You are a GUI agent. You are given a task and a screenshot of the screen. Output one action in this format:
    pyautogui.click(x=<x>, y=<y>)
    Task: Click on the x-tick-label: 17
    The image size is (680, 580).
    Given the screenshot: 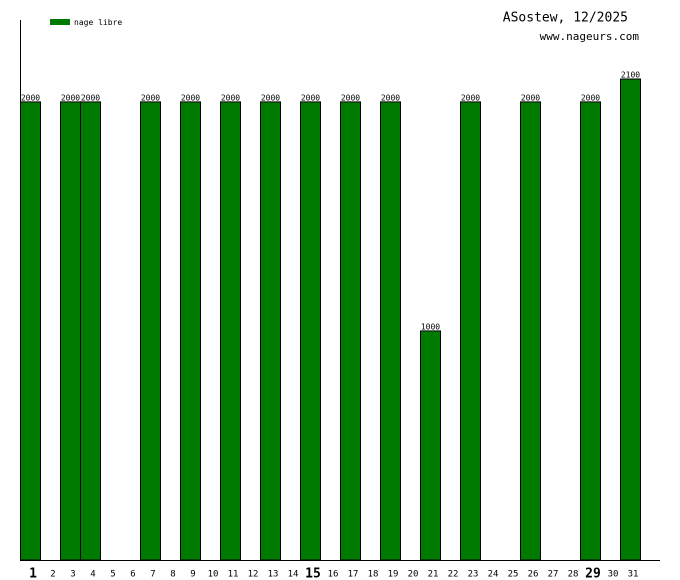 What is the action you would take?
    pyautogui.click(x=353, y=575)
    